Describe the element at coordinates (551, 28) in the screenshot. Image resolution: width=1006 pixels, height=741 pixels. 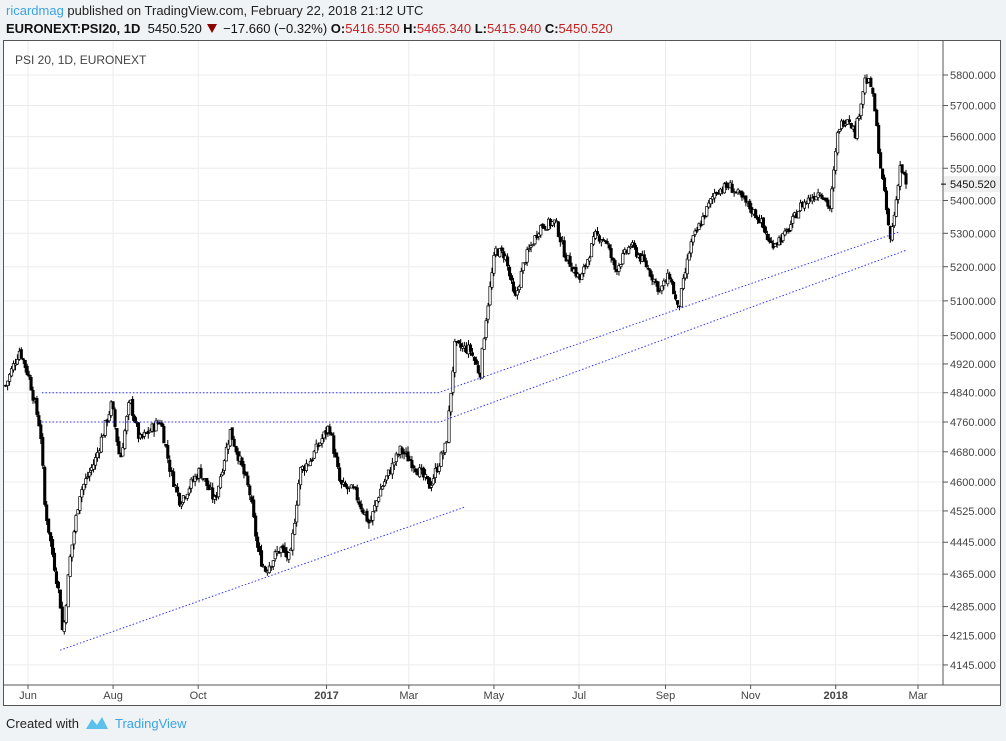
I see `close-label: C:` at that location.